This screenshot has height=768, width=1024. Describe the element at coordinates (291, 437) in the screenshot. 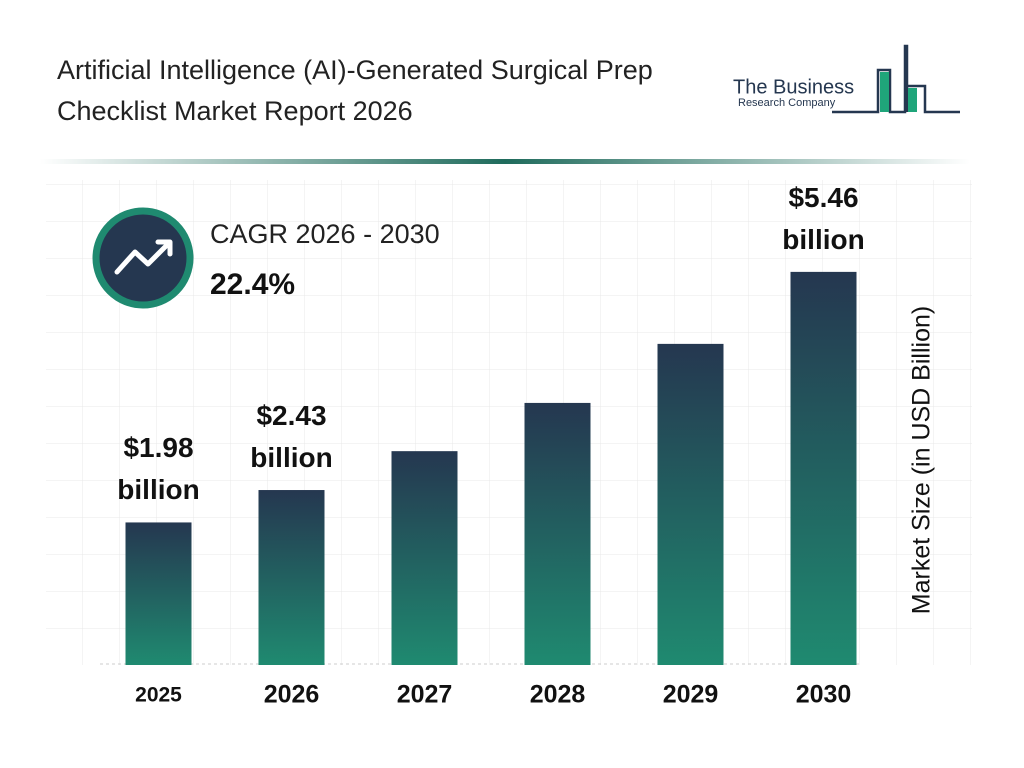

I see `value-label: $2.43 billion` at that location.